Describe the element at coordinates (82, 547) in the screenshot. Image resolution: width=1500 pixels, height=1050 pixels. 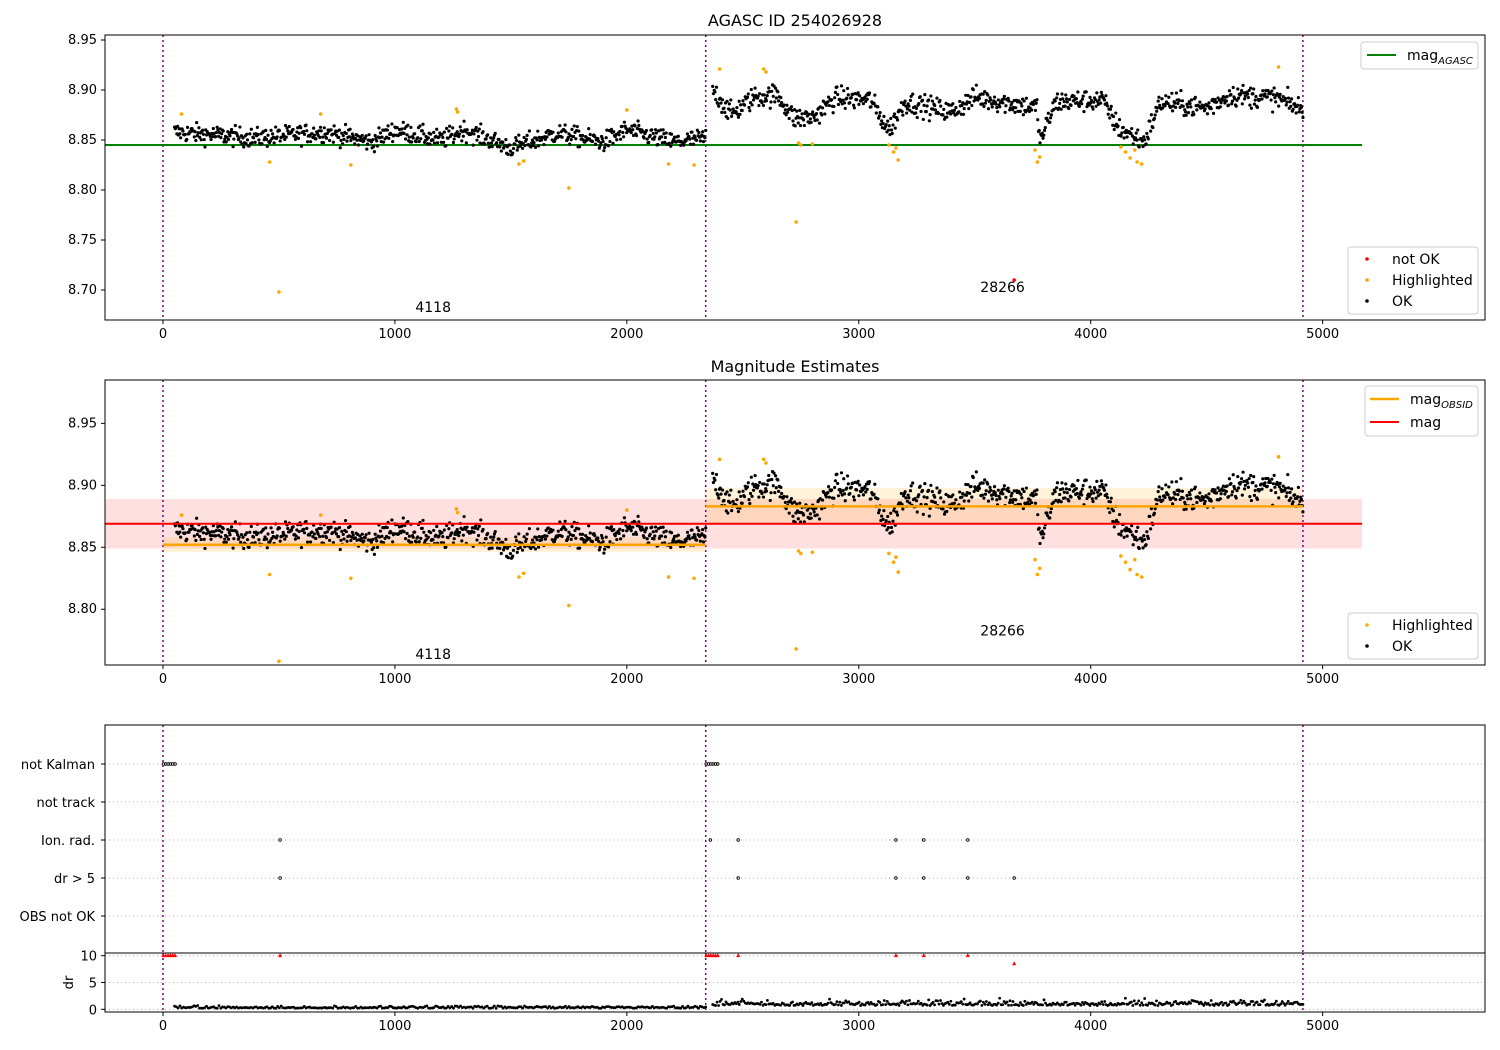
I see `y-tick-label: 8.85` at that location.